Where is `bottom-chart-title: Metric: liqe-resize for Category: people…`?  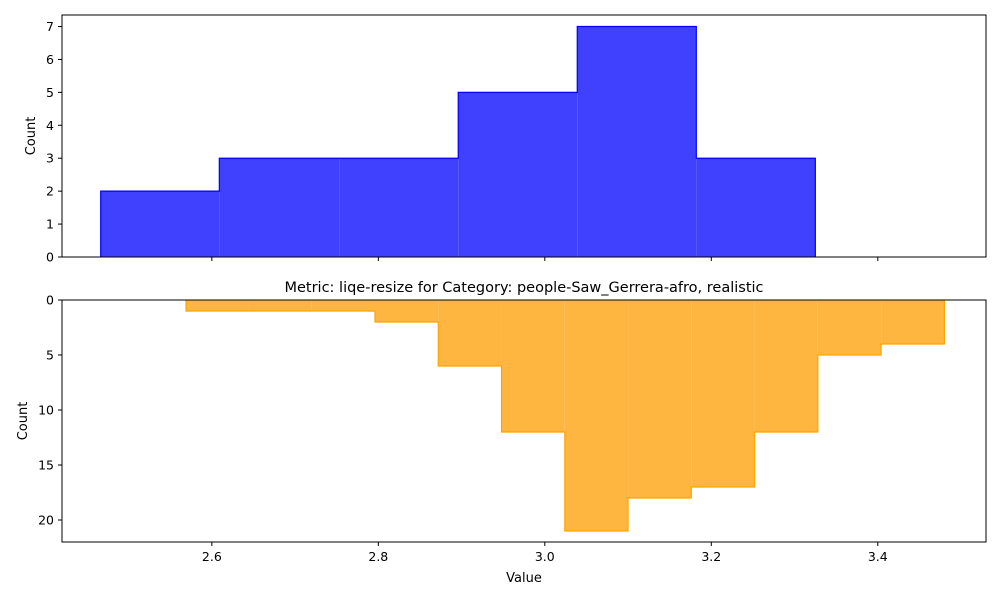
bottom-chart-title: Metric: liqe-resize for Category: people… is located at coordinates (523, 288).